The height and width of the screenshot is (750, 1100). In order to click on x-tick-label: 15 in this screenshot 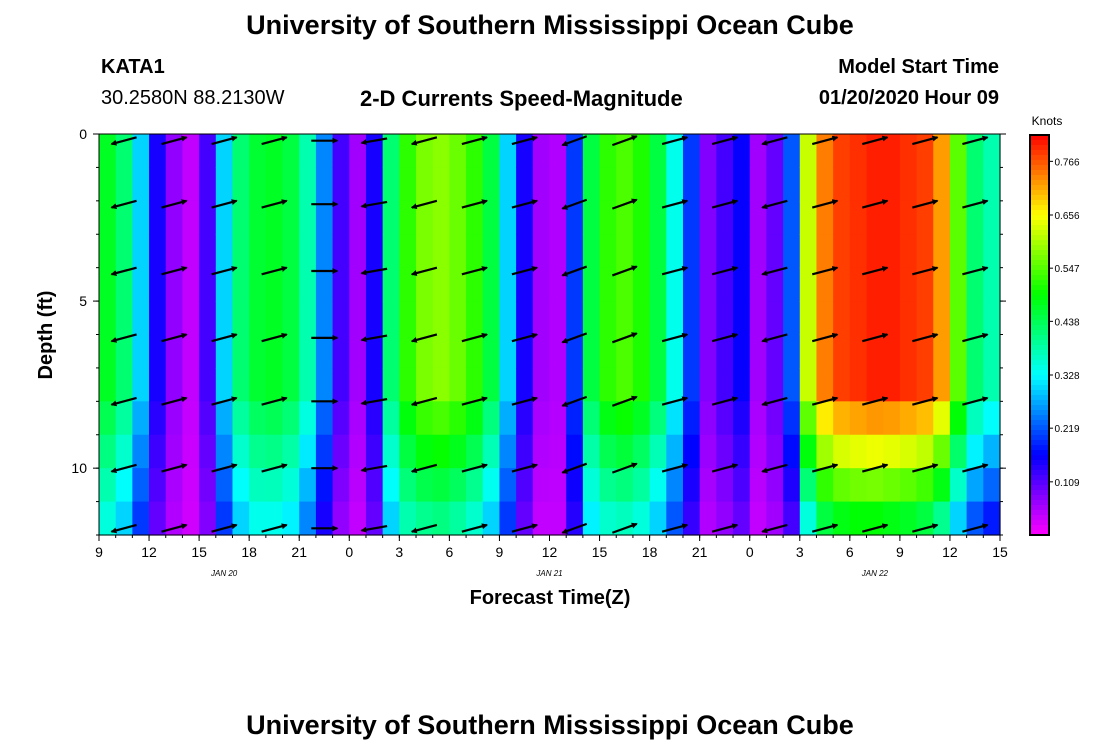, I will do `click(600, 552)`.